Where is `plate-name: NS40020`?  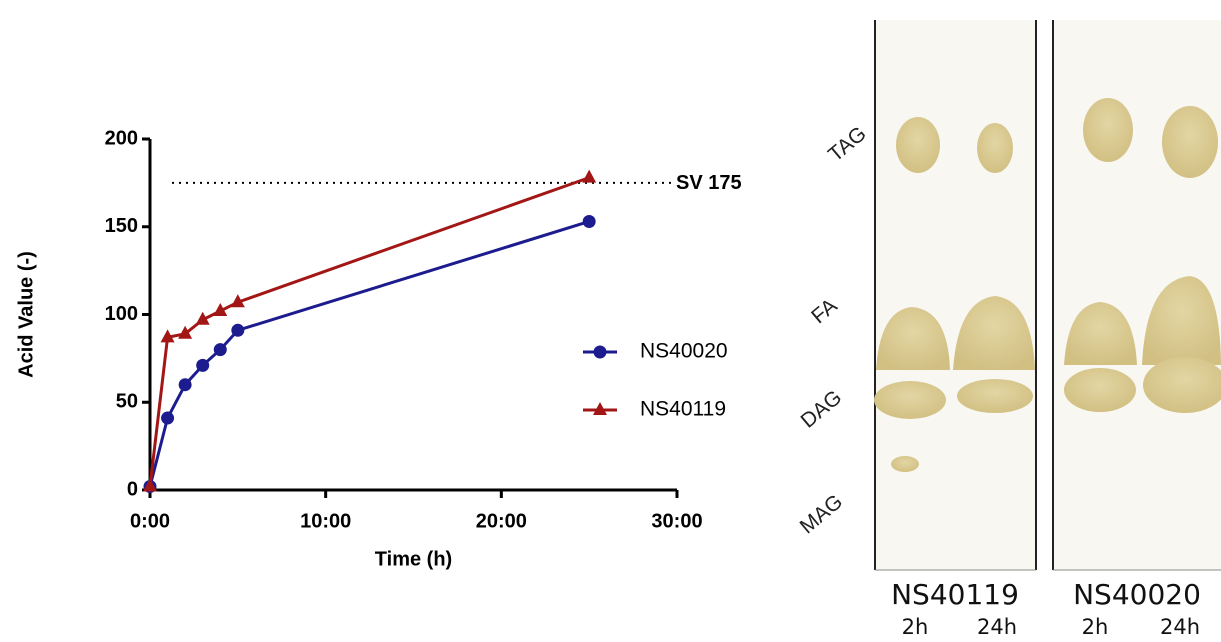
plate-name: NS40020 is located at coordinates (1137, 594).